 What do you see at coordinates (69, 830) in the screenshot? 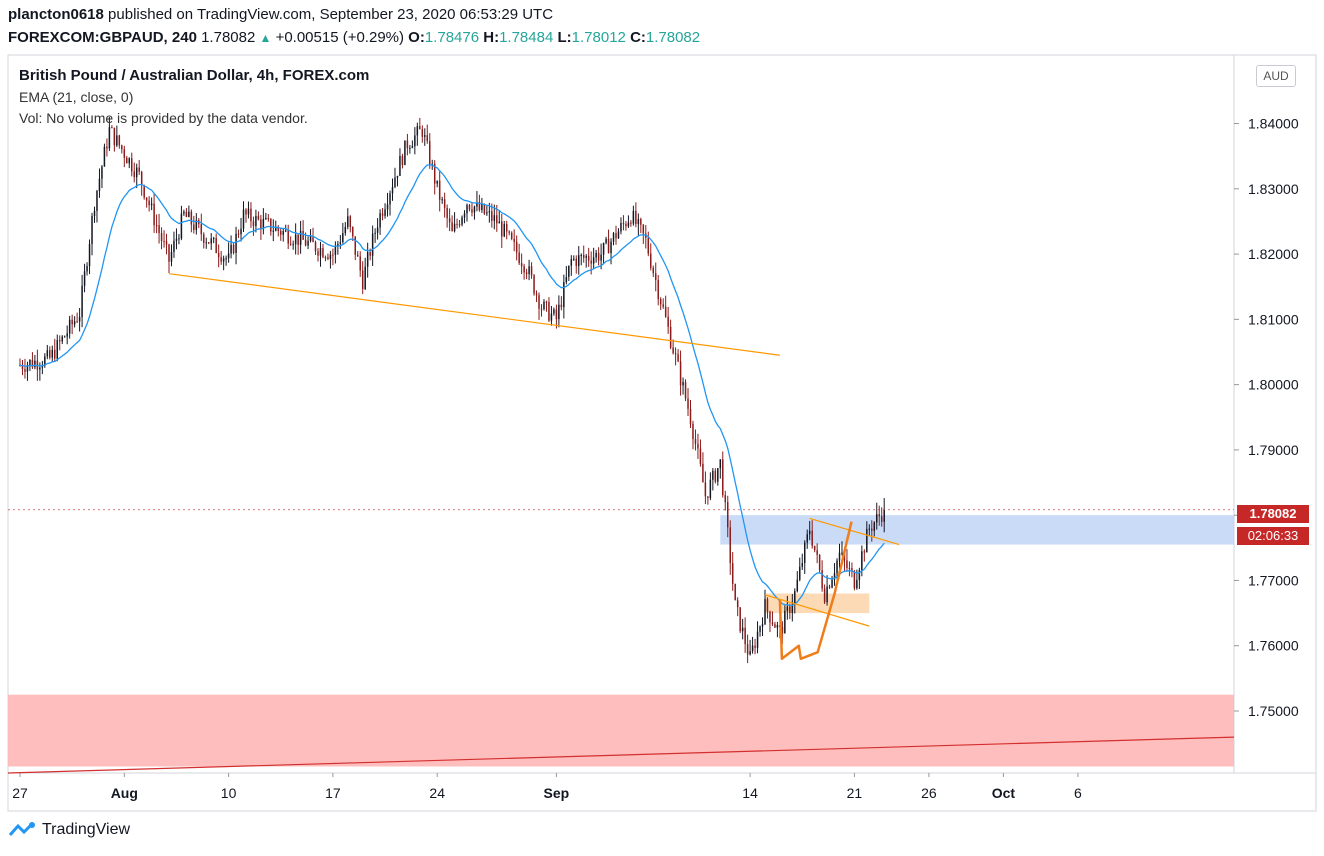
I see `tradingview-footer: TradingView` at bounding box center [69, 830].